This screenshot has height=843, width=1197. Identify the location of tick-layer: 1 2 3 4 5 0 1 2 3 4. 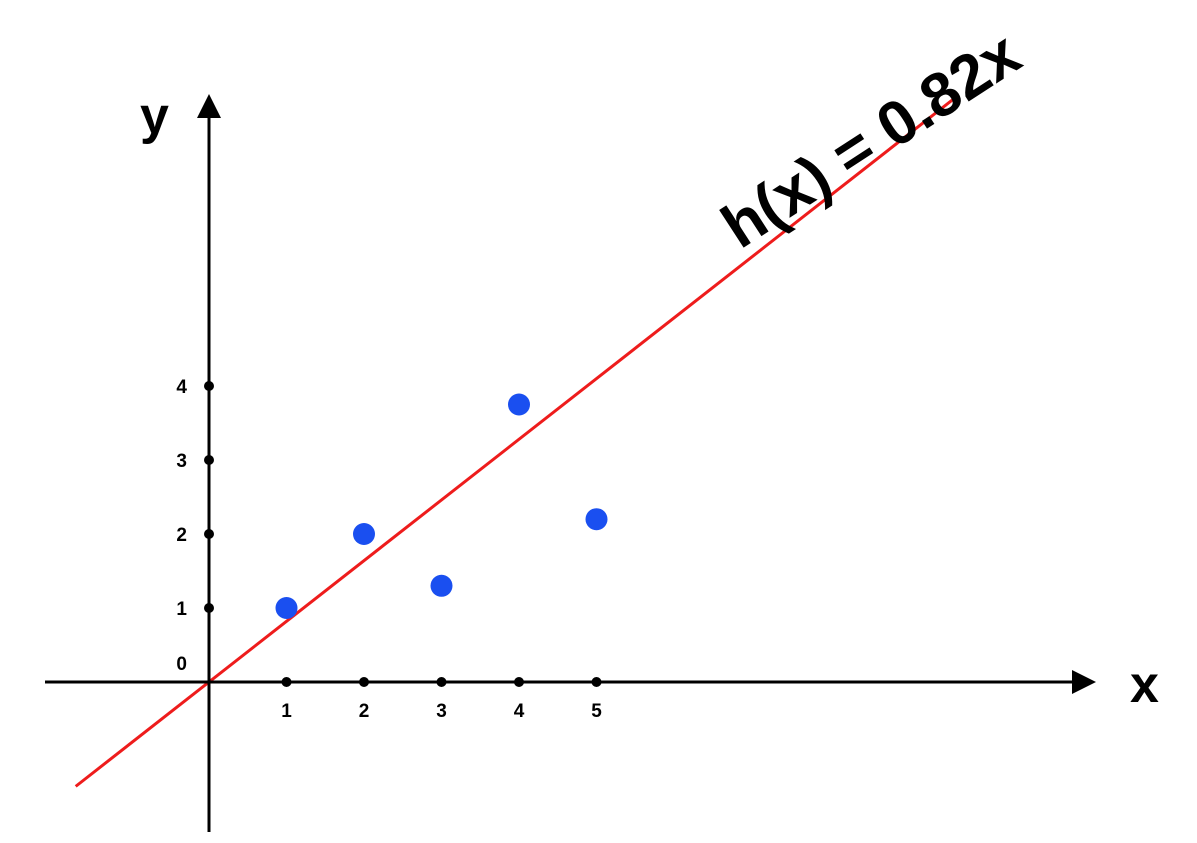
(389, 549).